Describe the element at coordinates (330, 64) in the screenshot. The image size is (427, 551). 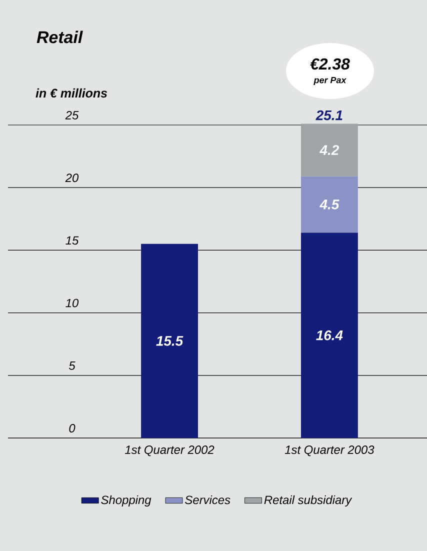
I see `text: €2.38` at that location.